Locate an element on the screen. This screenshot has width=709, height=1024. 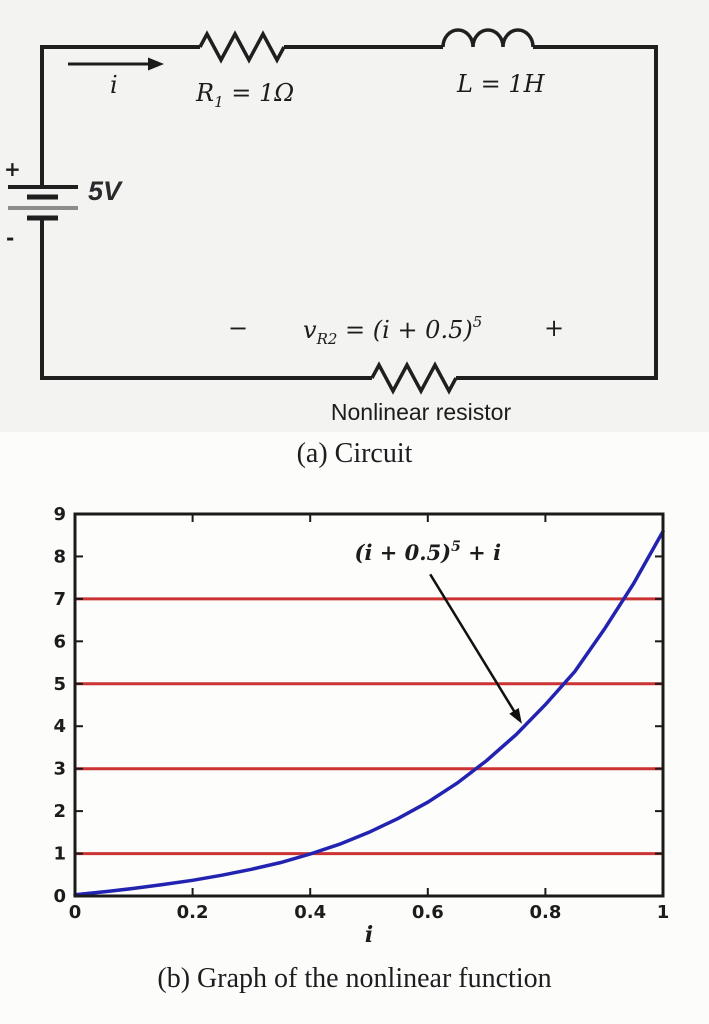
y-tick-label: 2 is located at coordinates (59, 811).